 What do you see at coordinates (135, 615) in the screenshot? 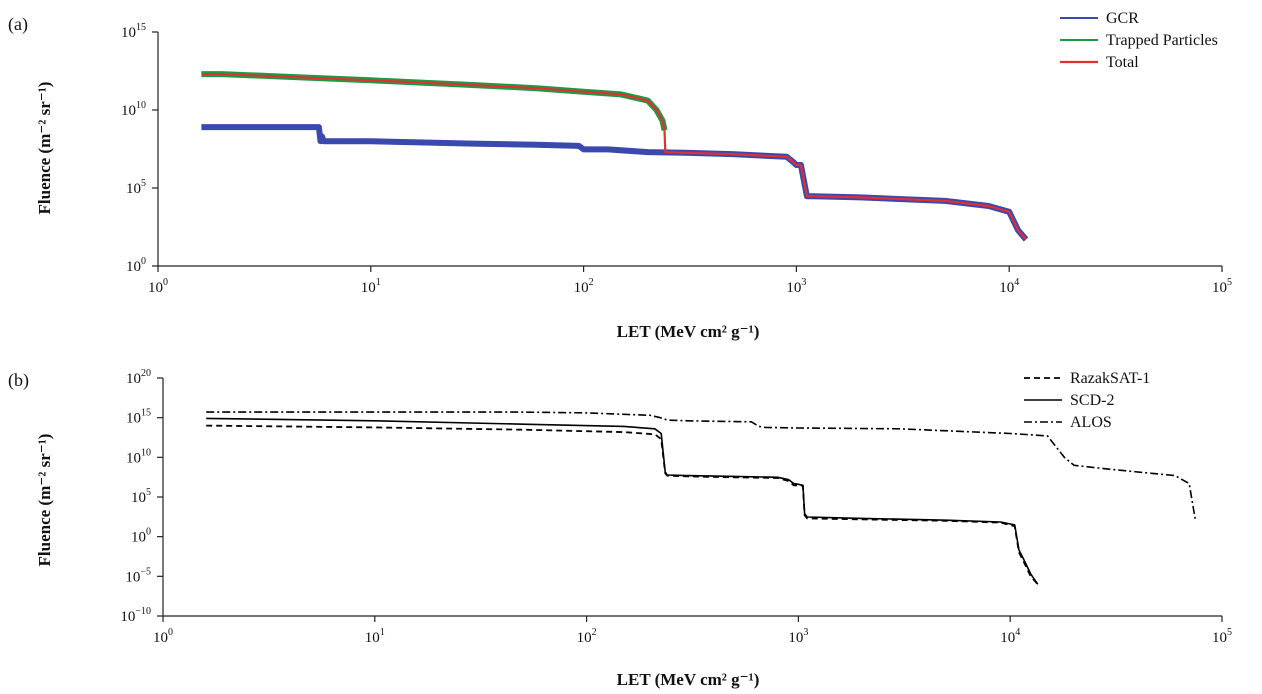
I see `y-tick-label: 10⁻¹⁰` at bounding box center [135, 615].